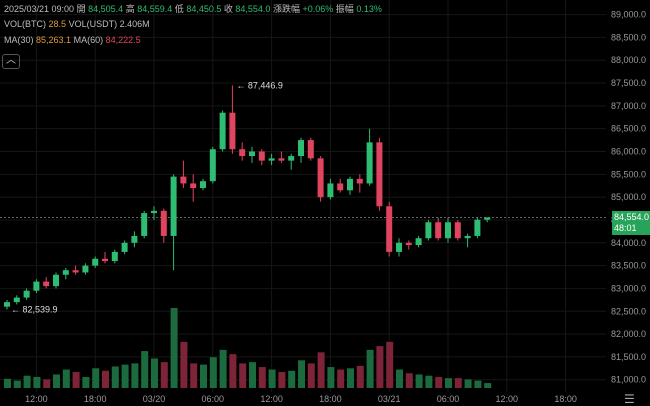 The image size is (650, 406). I want to click on price-tick-label: 81,500.0, so click(628, 357).